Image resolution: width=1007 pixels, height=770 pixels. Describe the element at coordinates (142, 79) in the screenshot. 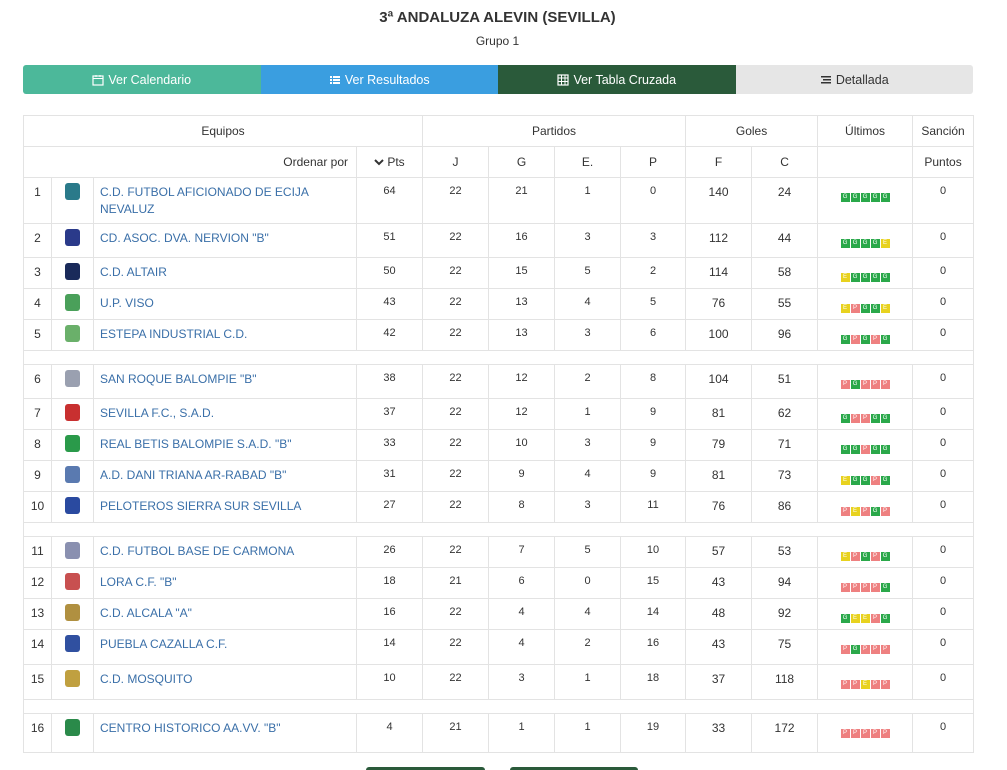

I see `tab-calendario: Ver Calendario` at that location.